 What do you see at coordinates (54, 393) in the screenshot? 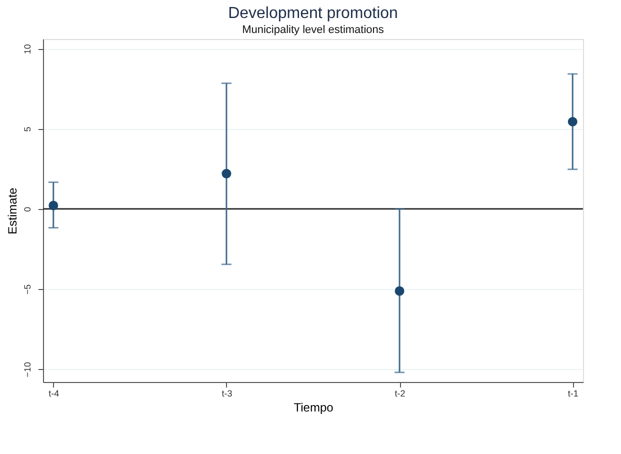
I see `x-tick-label: t-4` at bounding box center [54, 393].